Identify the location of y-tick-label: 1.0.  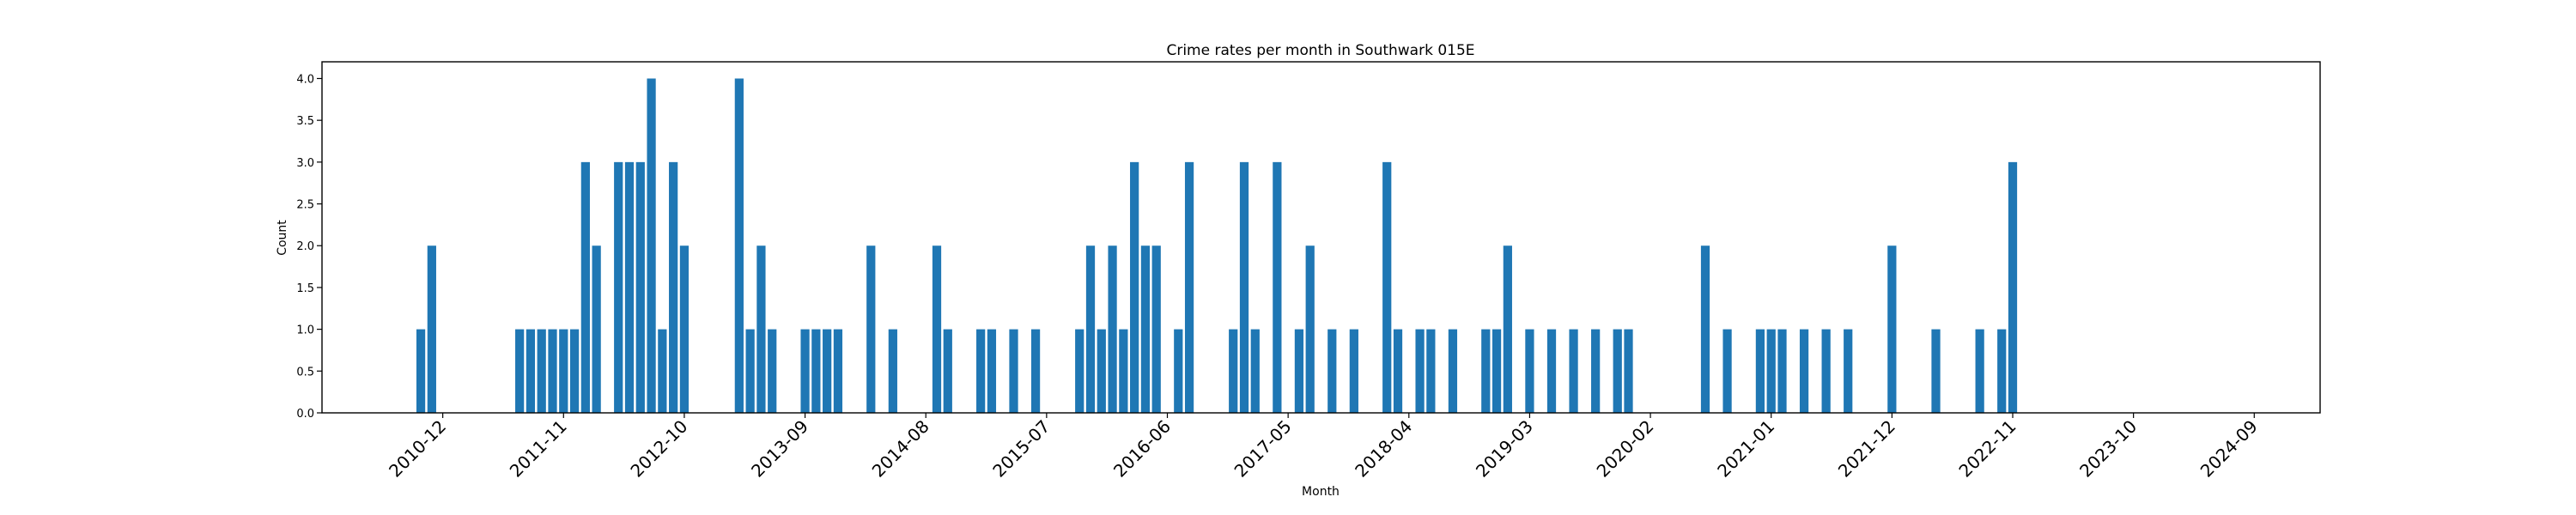
(305, 330).